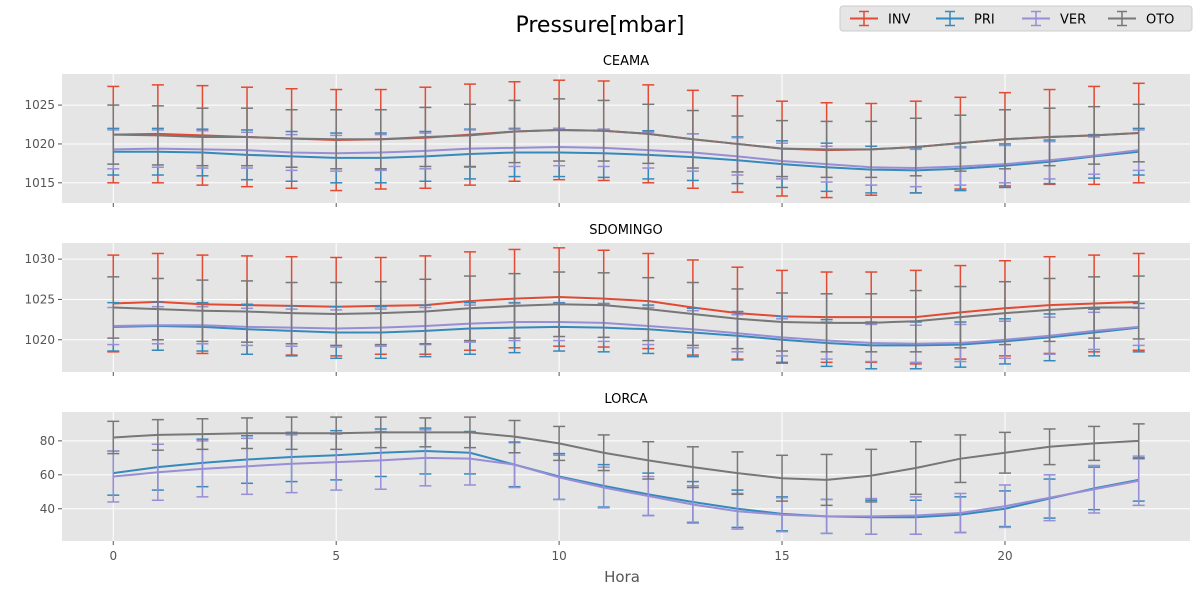 This screenshot has height=600, width=1200. I want to click on y-tick-label: 80, so click(47, 441).